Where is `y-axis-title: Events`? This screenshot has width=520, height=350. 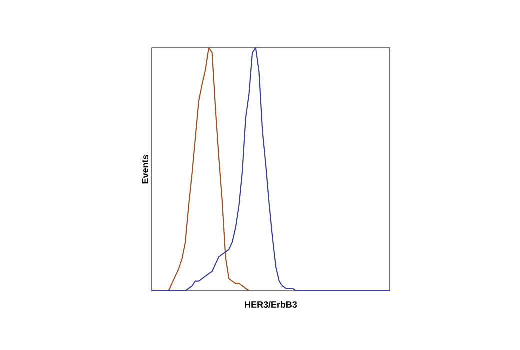 y-axis-title: Events is located at coordinates (145, 169).